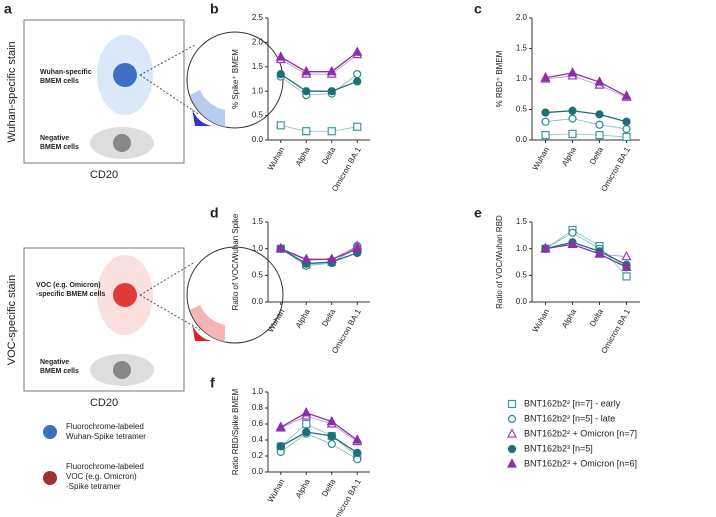 Image resolution: width=716 pixels, height=517 pixels. I want to click on axis-label: % Spike⁺ BMEM, so click(235, 79).